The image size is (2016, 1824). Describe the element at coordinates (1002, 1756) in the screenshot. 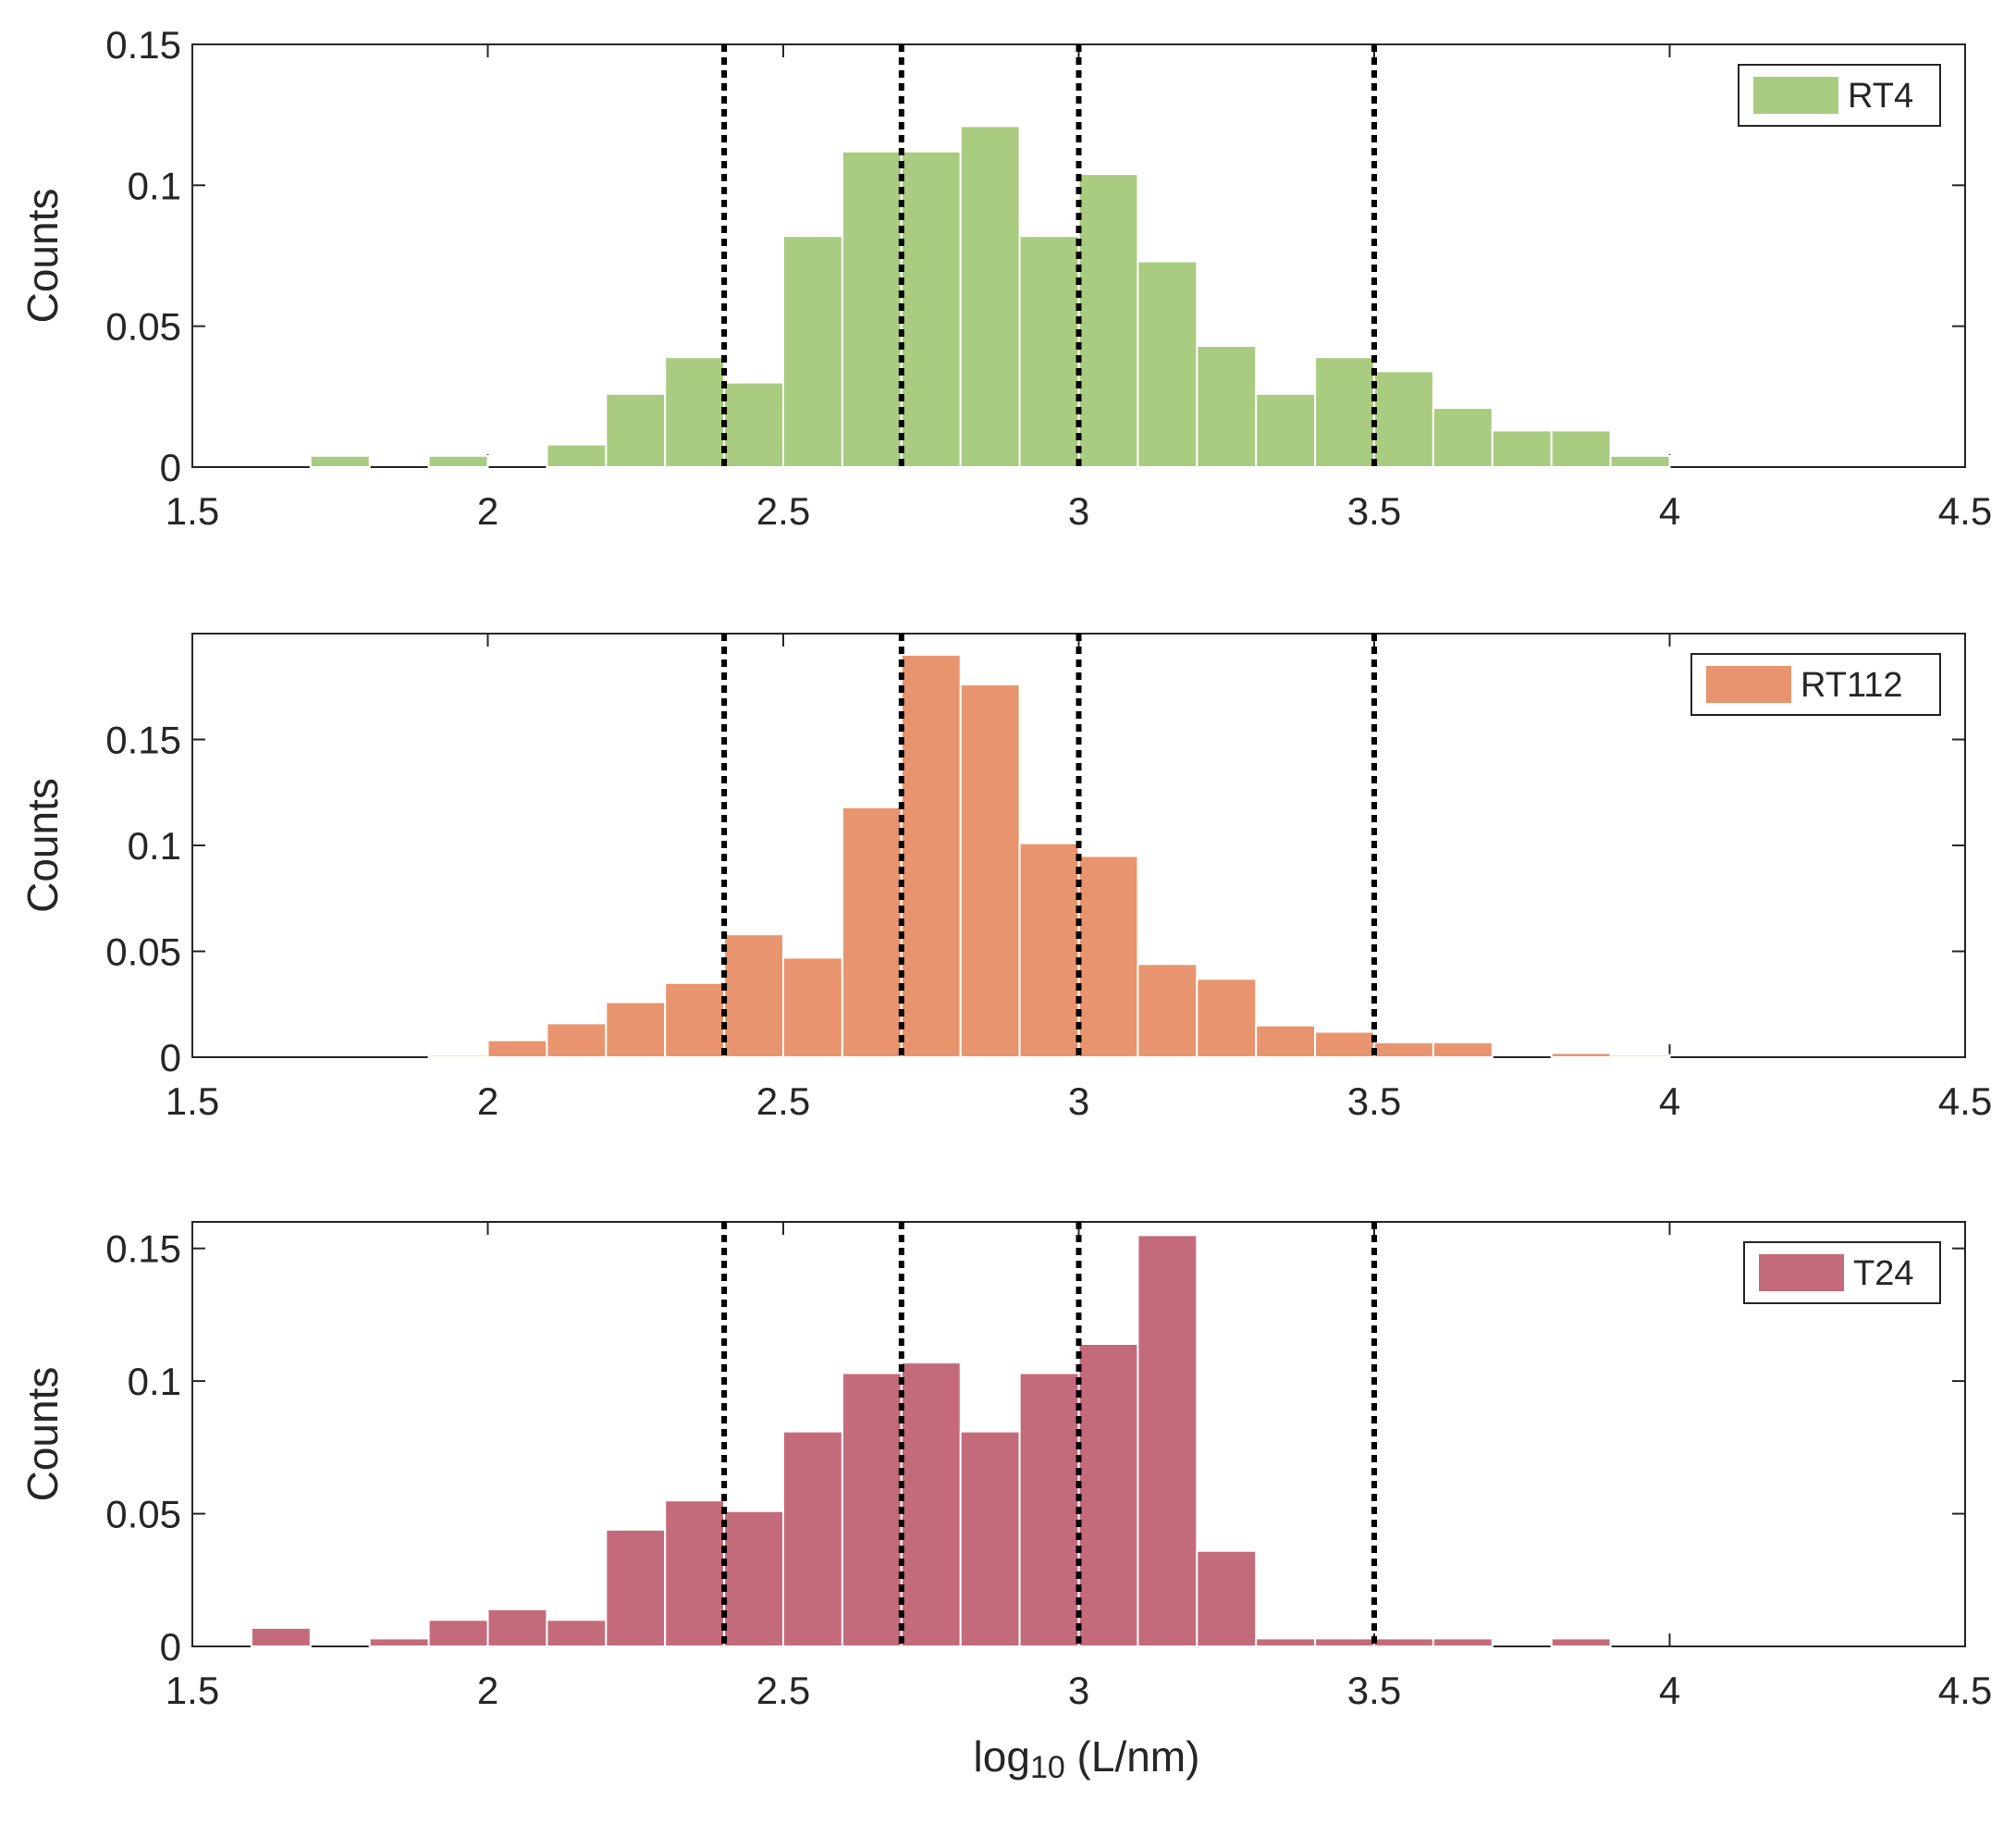

I see `x-axis-label-prefix: log` at that location.